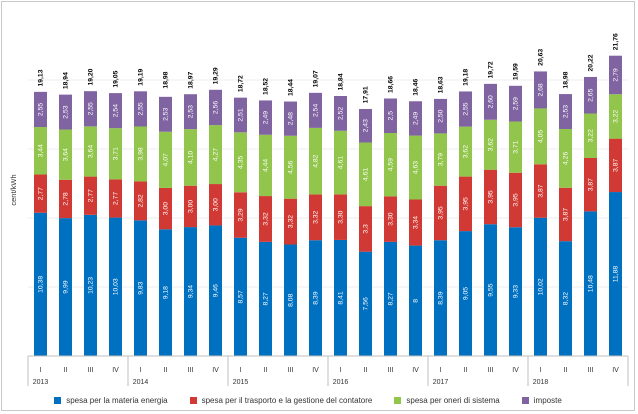  I want to click on total-data-label: 20,22, so click(590, 62).